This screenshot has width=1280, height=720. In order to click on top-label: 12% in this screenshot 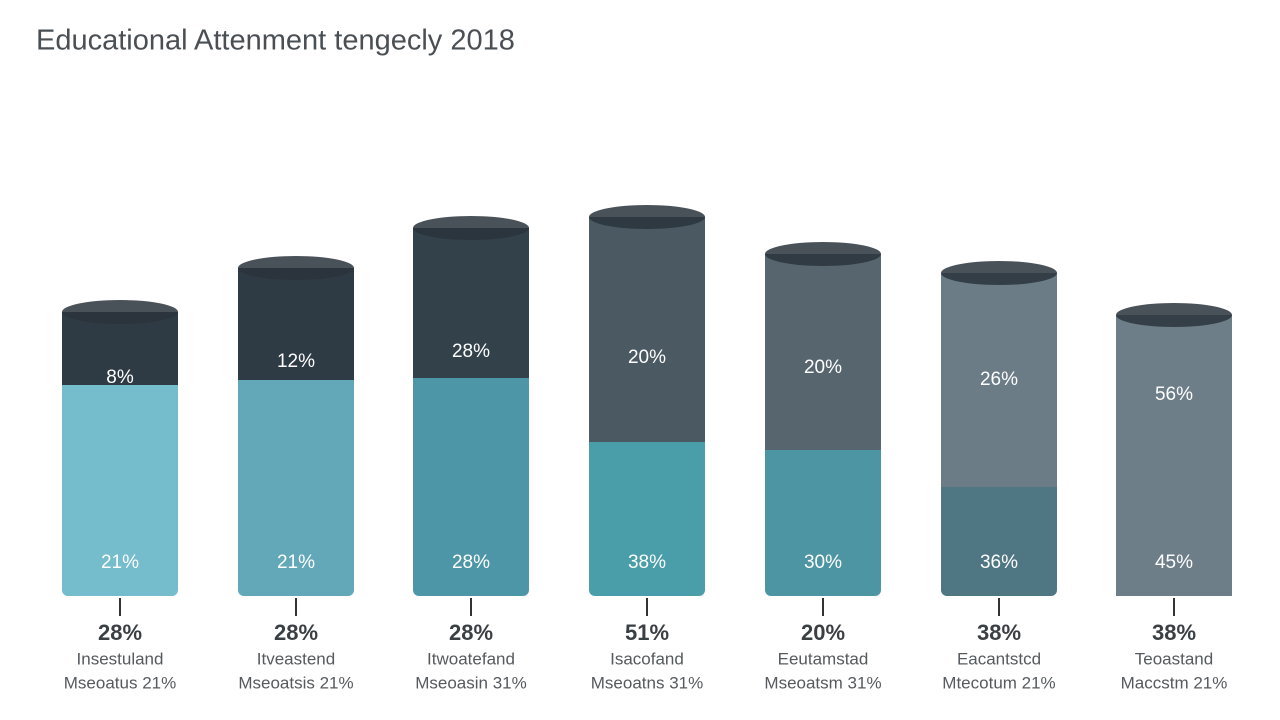, I will do `click(296, 361)`.